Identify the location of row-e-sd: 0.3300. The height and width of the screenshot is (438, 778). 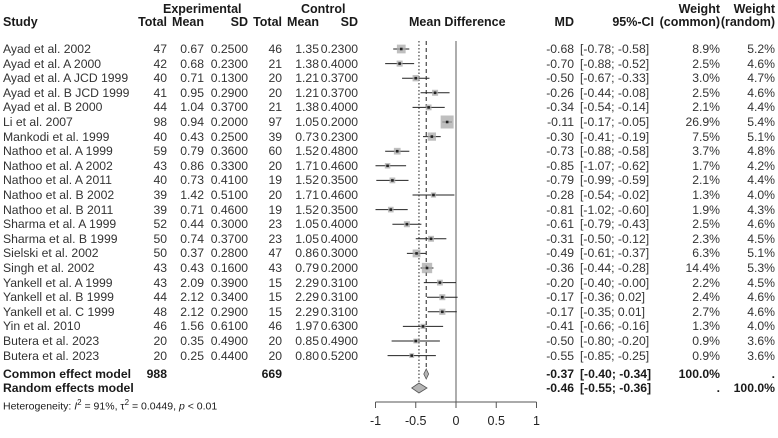
(229, 165).